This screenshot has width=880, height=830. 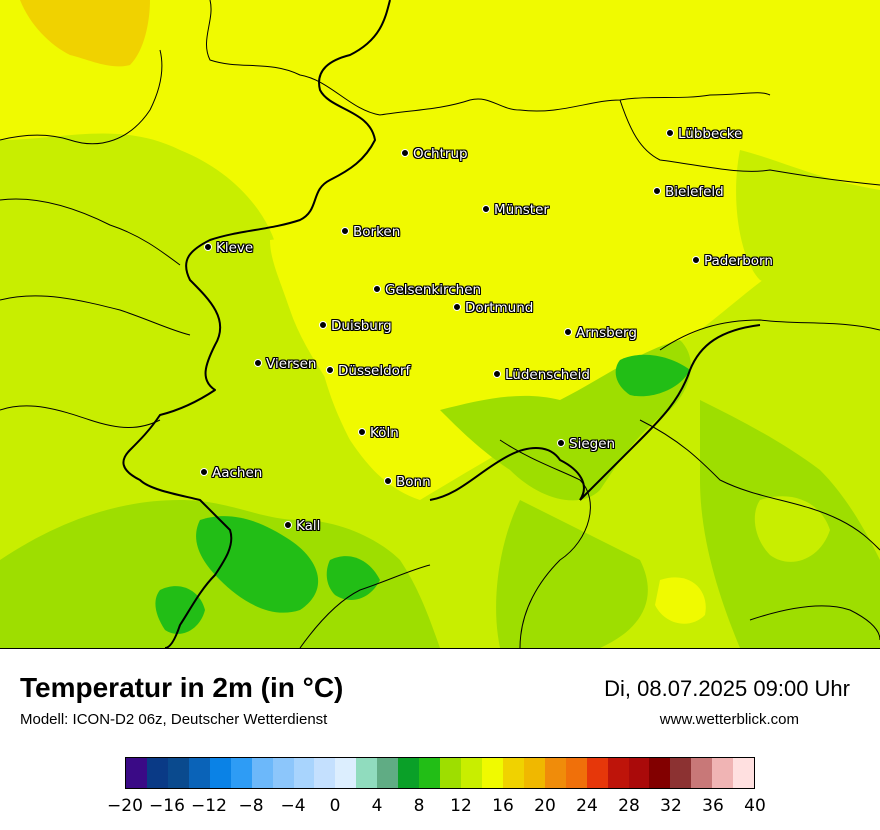 I want to click on city-label: Lüdenscheid, so click(x=541, y=375).